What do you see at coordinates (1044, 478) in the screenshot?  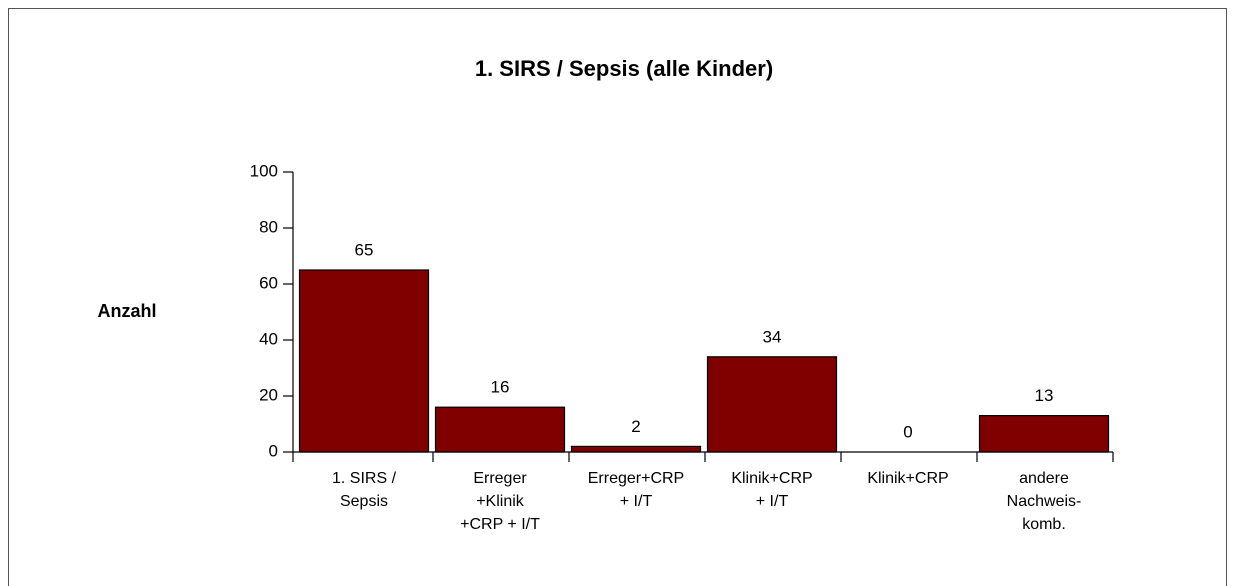 I see `x-tick-label: andere` at bounding box center [1044, 478].